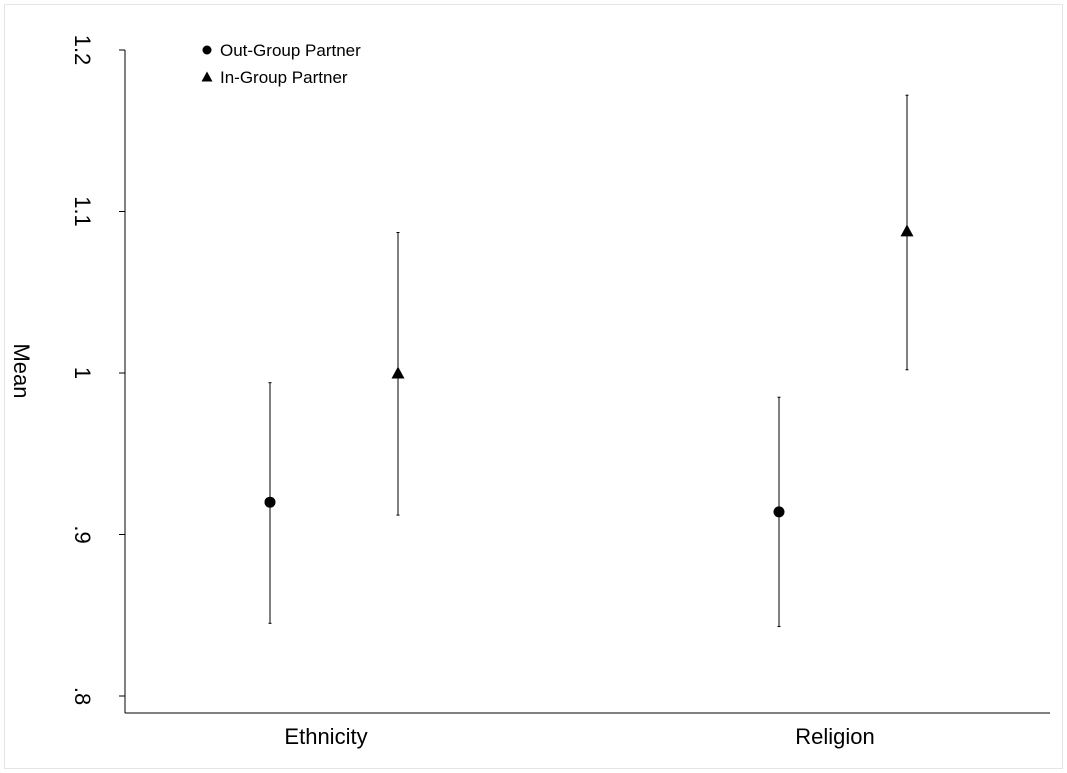 This screenshot has height=773, width=1067. I want to click on y-tick-label: 1.1, so click(82, 211).